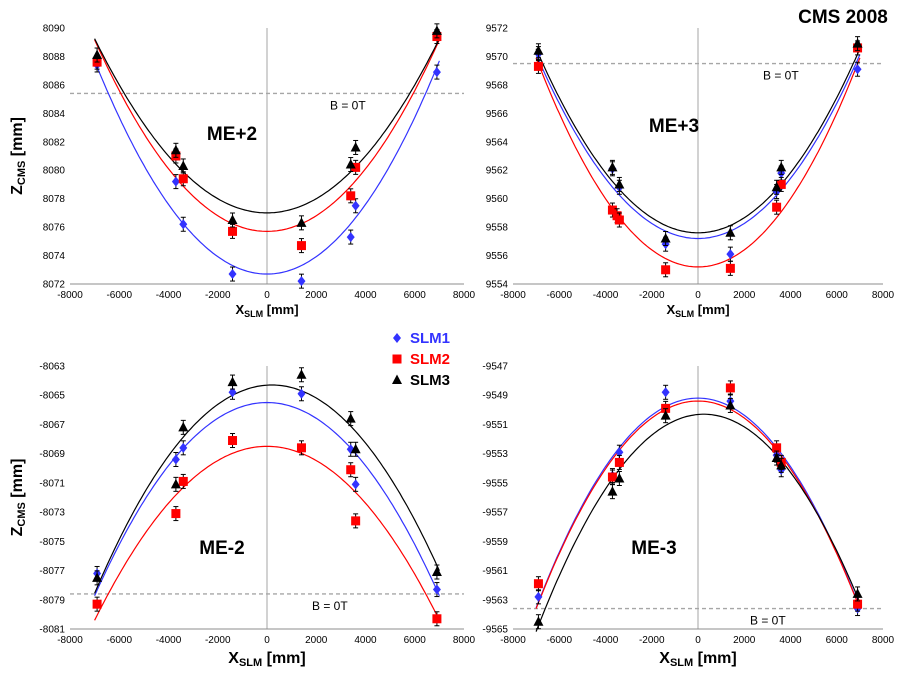 Image resolution: width=909 pixels, height=684 pixels. I want to click on y-tick-label: -9561, so click(495, 571).